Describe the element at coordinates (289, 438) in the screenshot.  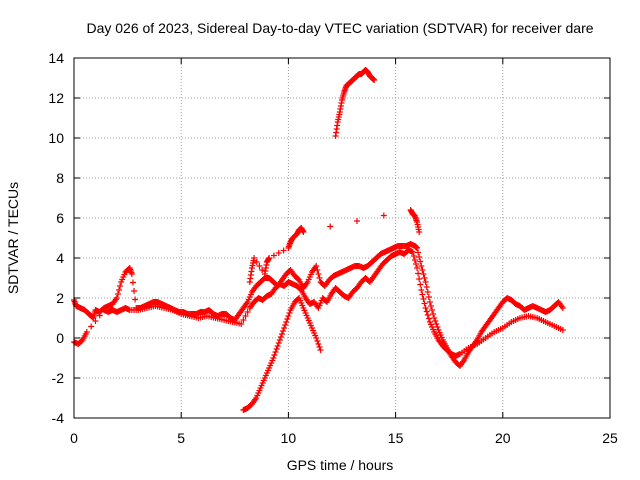
I see `x-tick-label: 10` at that location.